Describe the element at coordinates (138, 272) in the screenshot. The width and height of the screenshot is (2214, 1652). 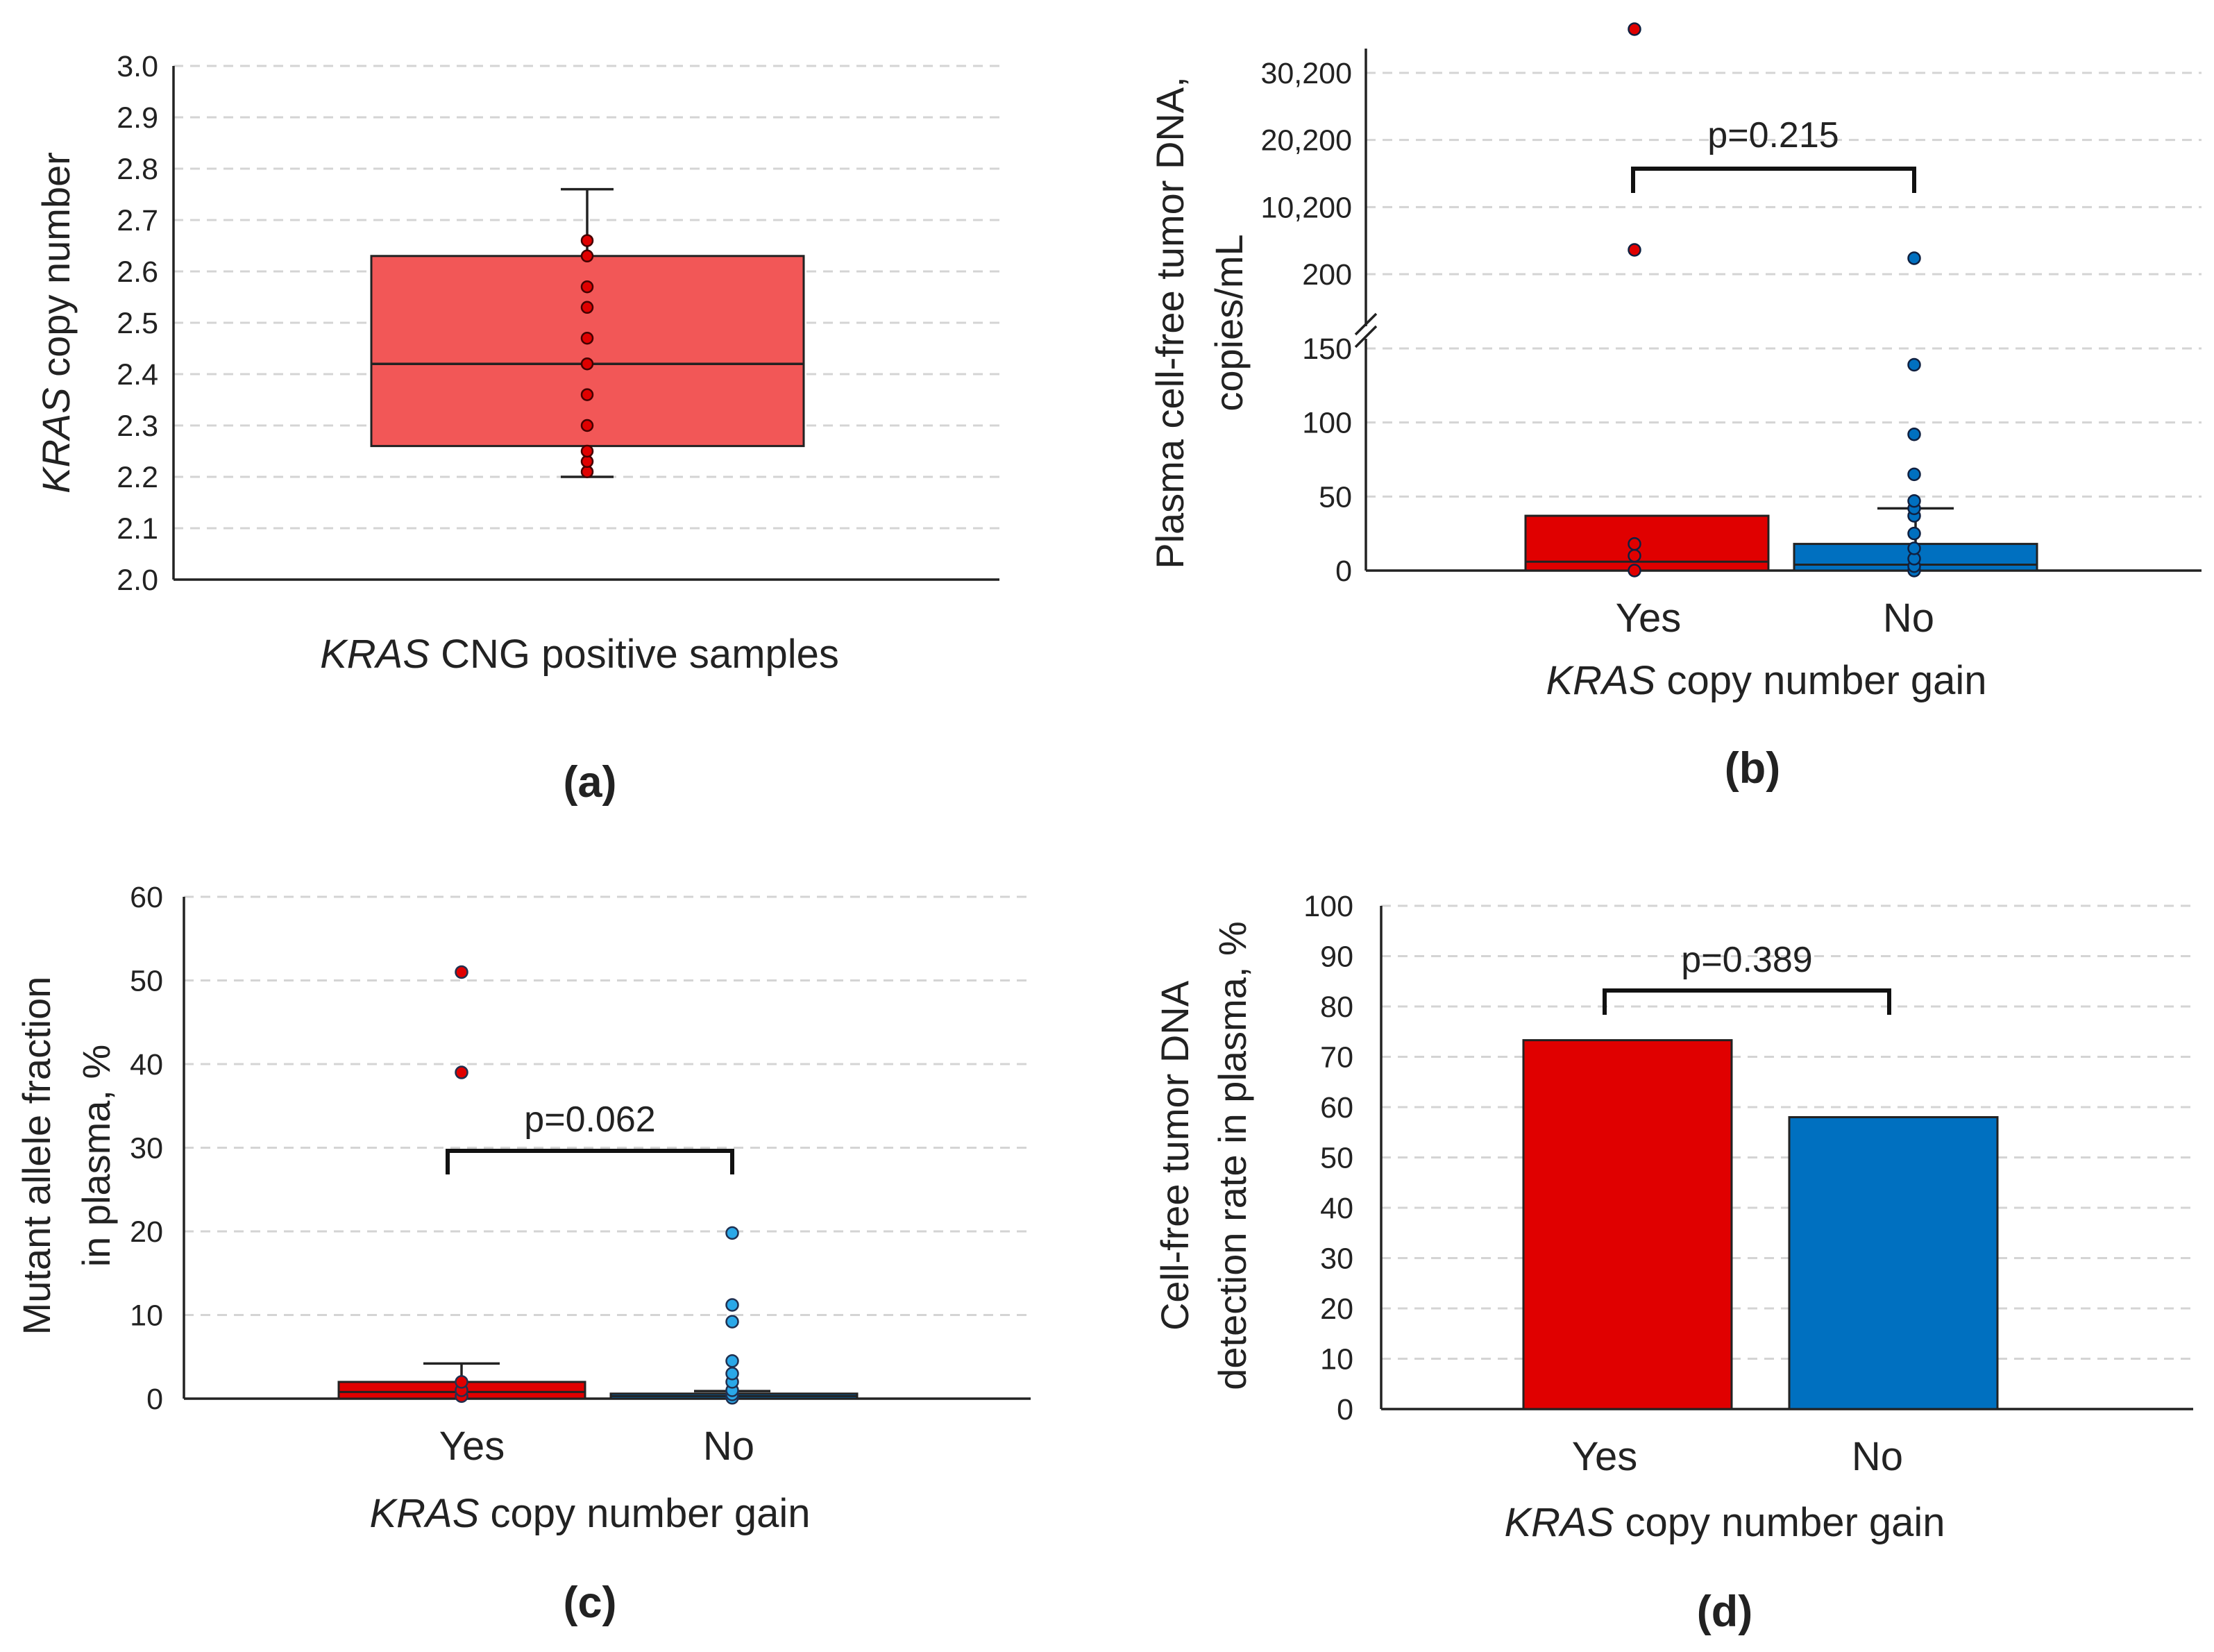
I see `a-y-tick-label: 2.6` at that location.